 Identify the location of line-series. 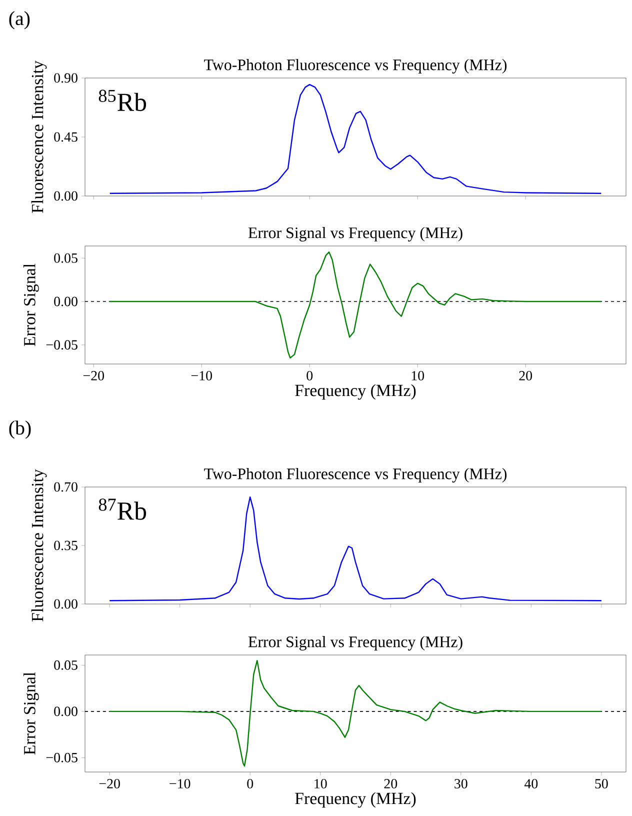
(355, 713).